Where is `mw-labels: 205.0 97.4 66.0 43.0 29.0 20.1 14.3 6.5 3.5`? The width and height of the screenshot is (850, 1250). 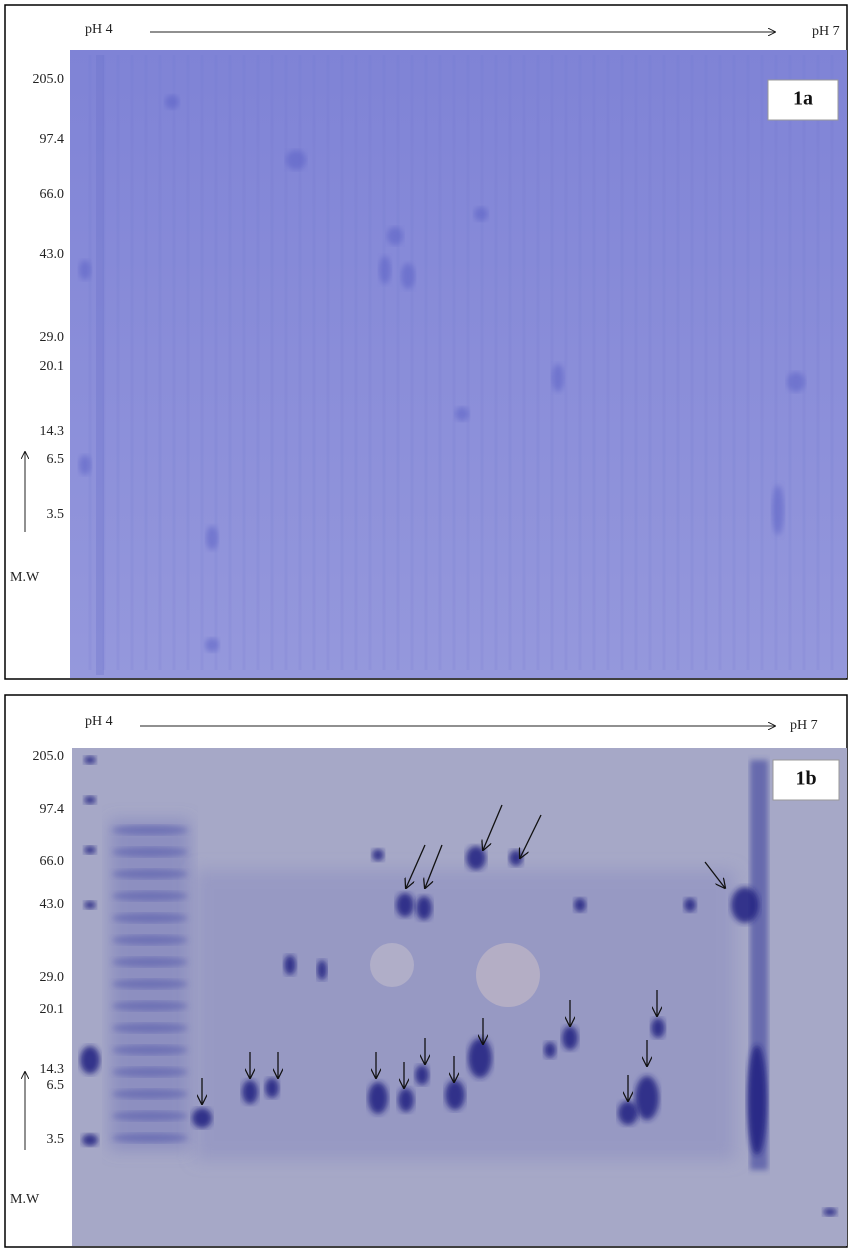
mw-labels: 205.0 97.4 66.0 43.0 29.0 20.1 14.3 6.5 3.5 is located at coordinates (49, 297).